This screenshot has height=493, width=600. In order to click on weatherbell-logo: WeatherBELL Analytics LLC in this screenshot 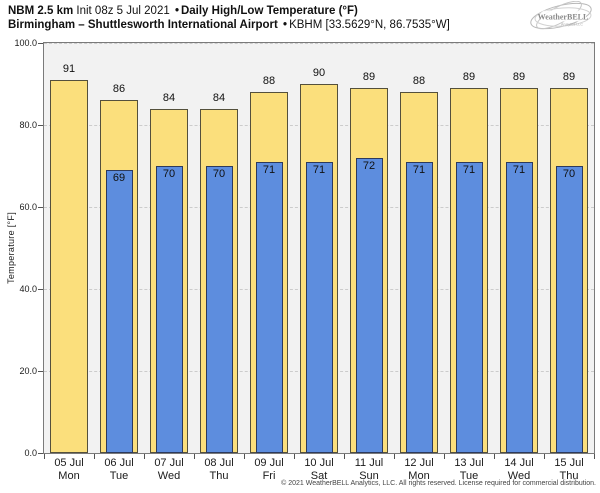, I will do `click(561, 15)`.